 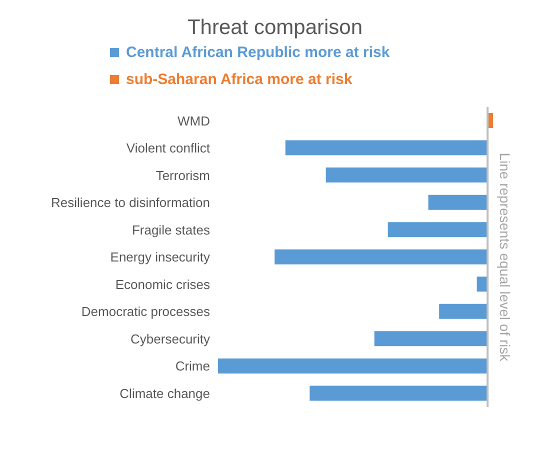 What do you see at coordinates (504, 257) in the screenshot?
I see `ref-line-label: Line represents equal level of risk` at bounding box center [504, 257].